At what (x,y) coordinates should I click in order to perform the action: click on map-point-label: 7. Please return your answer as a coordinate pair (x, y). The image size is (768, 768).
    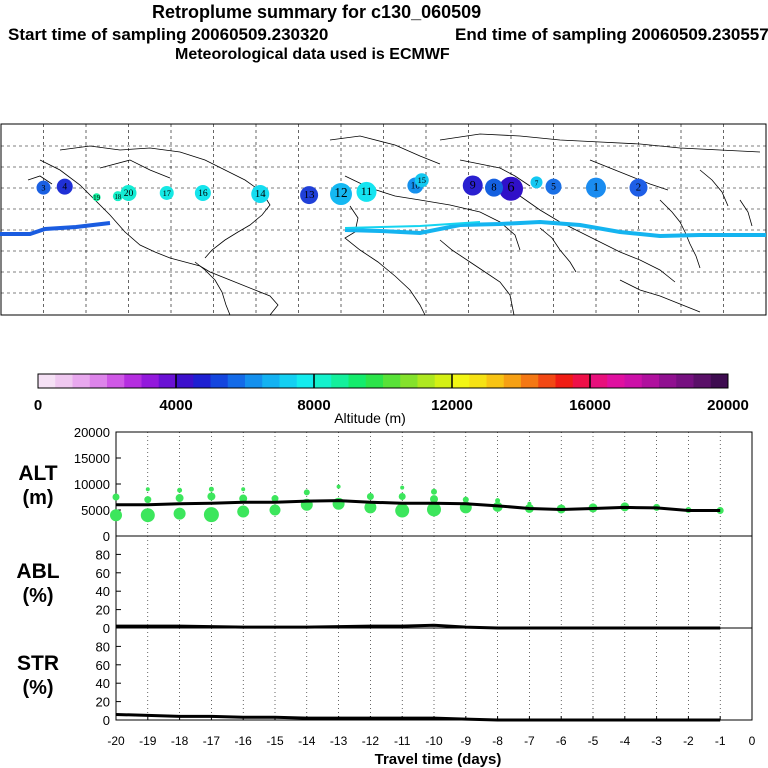
    Looking at the image, I should click on (537, 183).